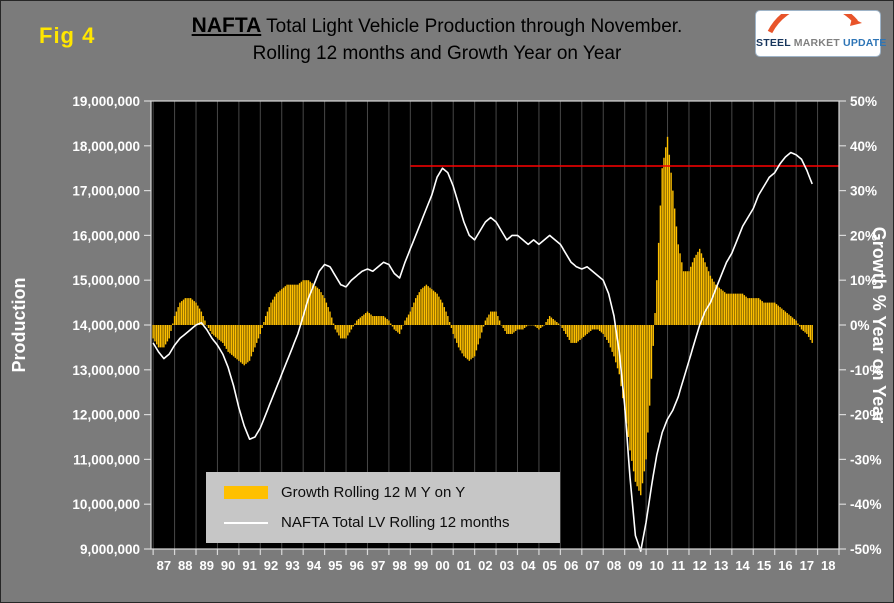 The image size is (894, 603). Describe the element at coordinates (816, 43) in the screenshot. I see `logo-word-market: MARKET` at that location.